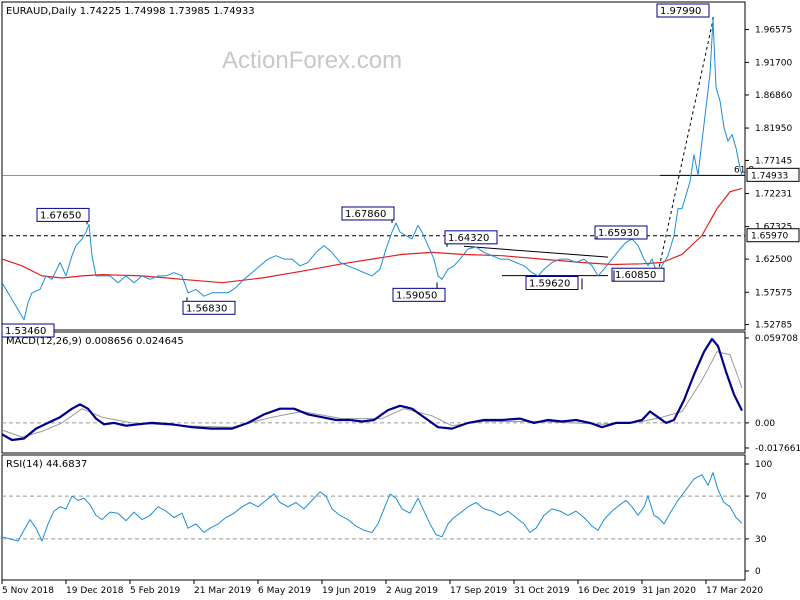 The height and width of the screenshot is (600, 800). I want to click on x-tick-label: 5 Feb 2019, so click(155, 591).